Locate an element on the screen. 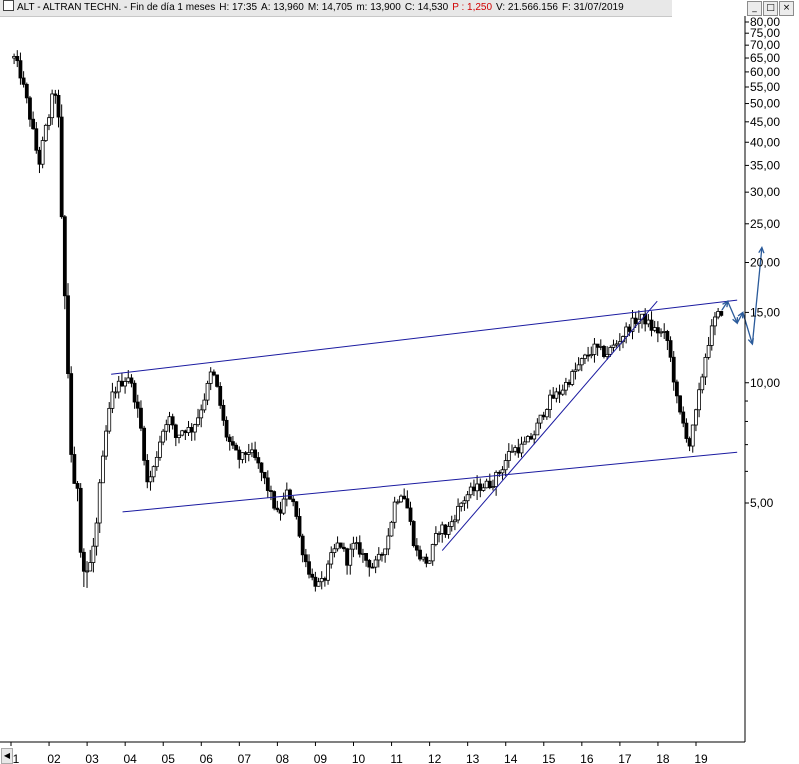  minimize-button: _ is located at coordinates (754, 8).